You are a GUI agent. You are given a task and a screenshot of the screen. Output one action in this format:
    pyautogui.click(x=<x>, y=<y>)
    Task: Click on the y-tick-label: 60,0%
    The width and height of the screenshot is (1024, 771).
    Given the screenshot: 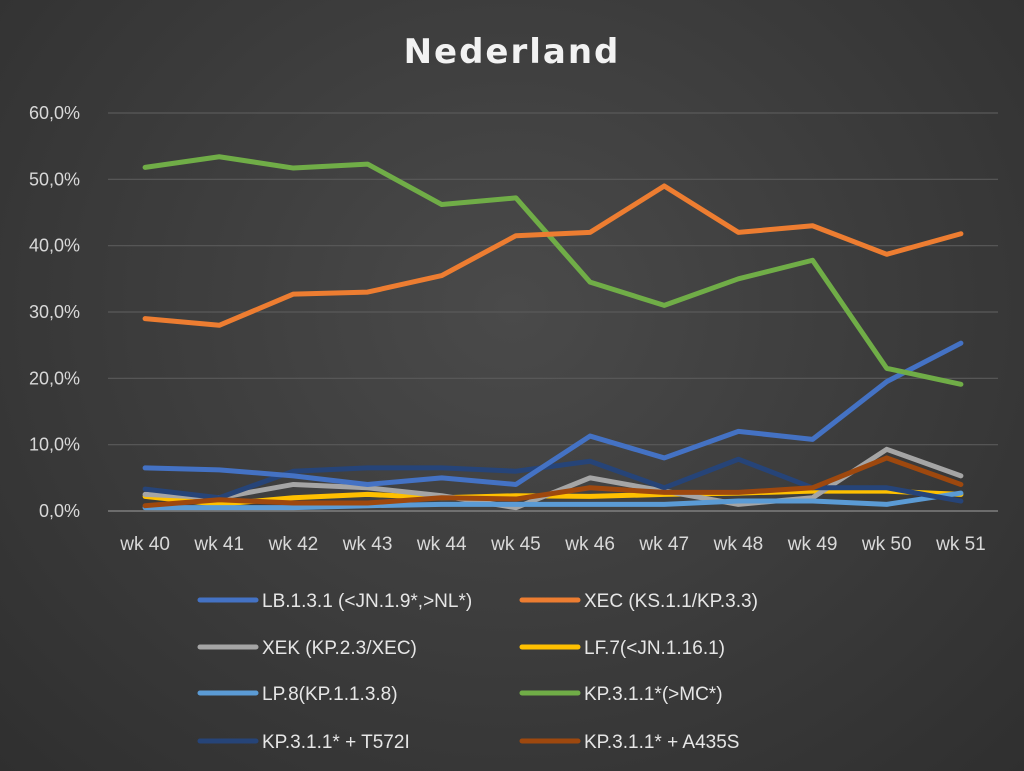 What is the action you would take?
    pyautogui.click(x=54, y=113)
    